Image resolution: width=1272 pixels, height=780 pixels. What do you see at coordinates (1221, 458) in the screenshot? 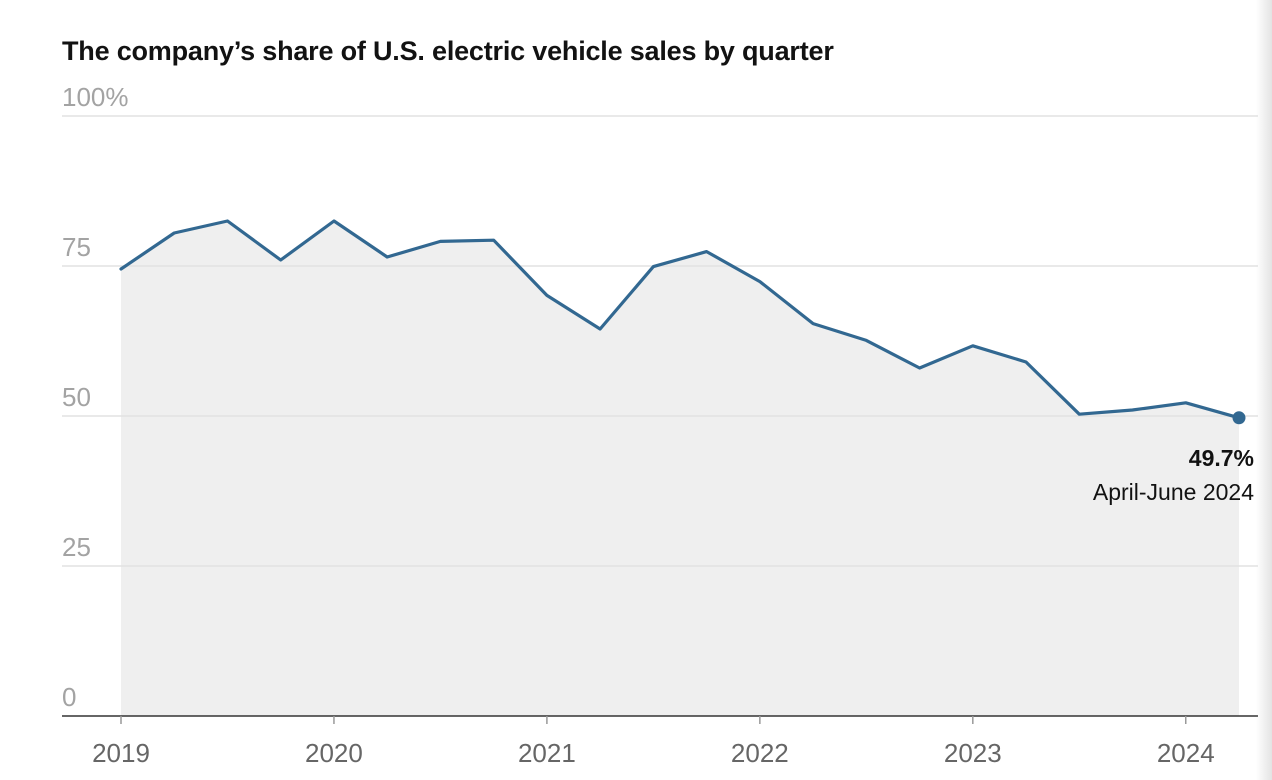
I see `annotation-value: 49.7%` at bounding box center [1221, 458].